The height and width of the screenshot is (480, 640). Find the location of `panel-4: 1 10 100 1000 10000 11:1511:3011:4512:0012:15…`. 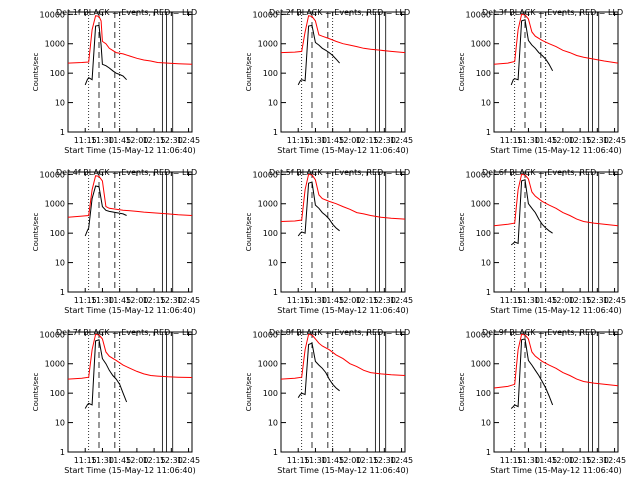

panel-4: 1 10 100 1000 10000 11:1511:3011:4512:0012:15… is located at coordinates (116, 241).